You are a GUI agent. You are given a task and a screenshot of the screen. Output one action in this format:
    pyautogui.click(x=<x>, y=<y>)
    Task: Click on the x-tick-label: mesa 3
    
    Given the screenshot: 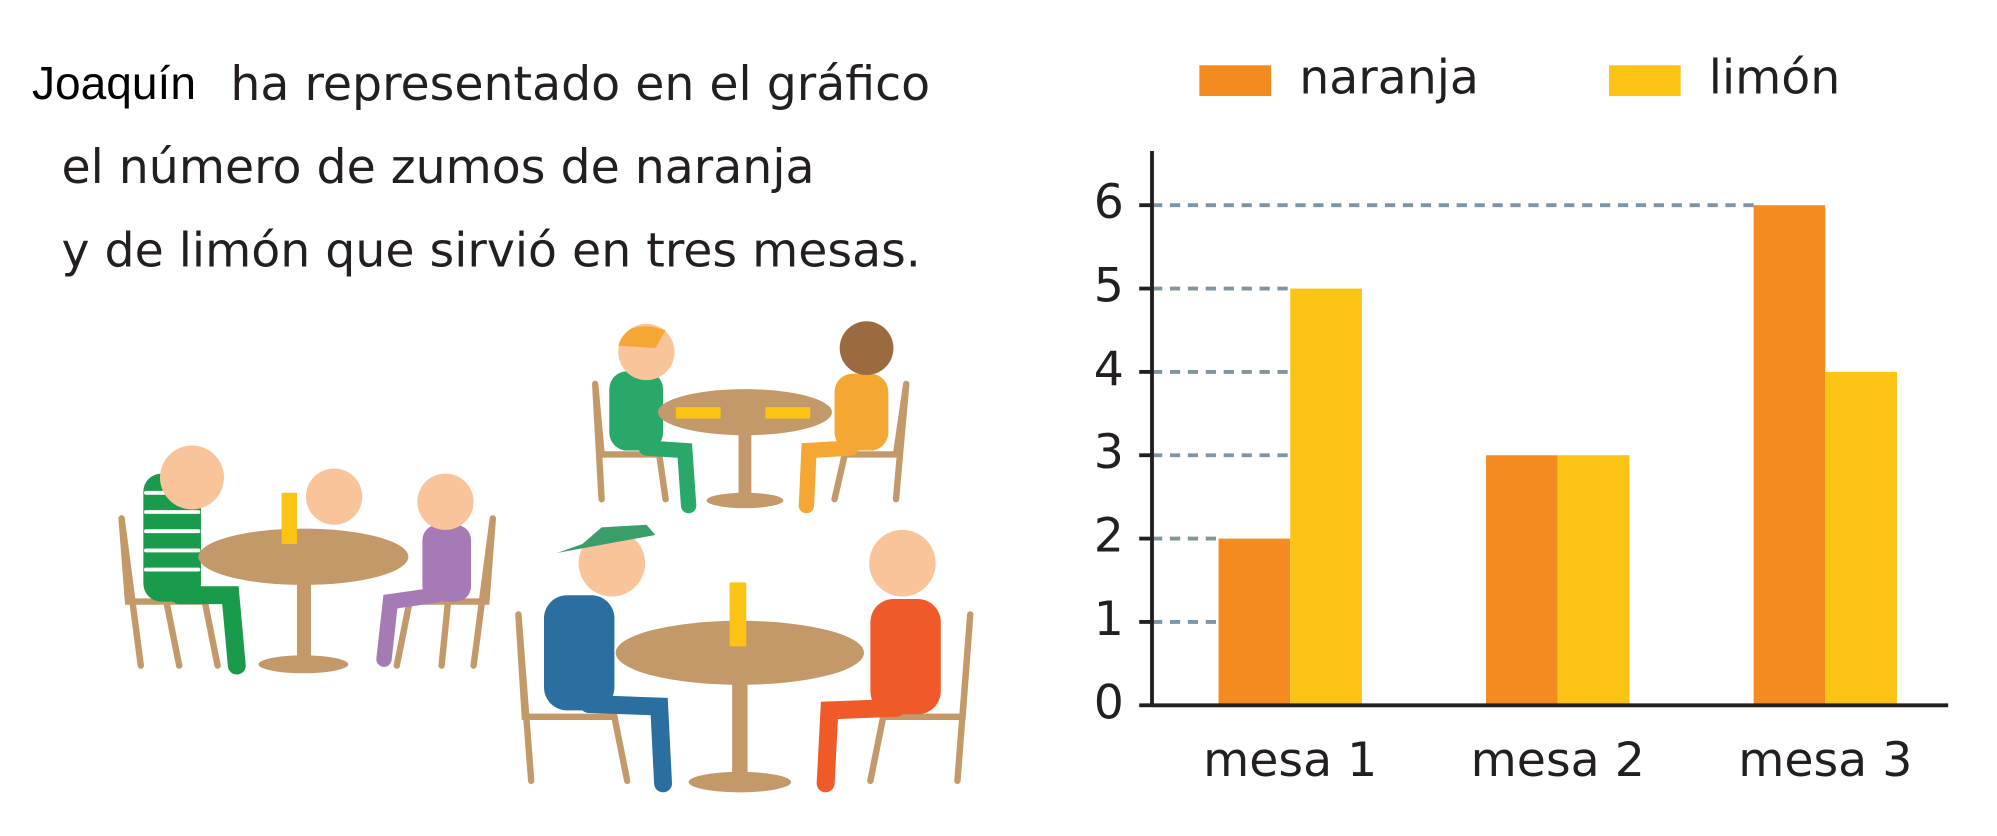 What is the action you would take?
    pyautogui.click(x=1825, y=760)
    